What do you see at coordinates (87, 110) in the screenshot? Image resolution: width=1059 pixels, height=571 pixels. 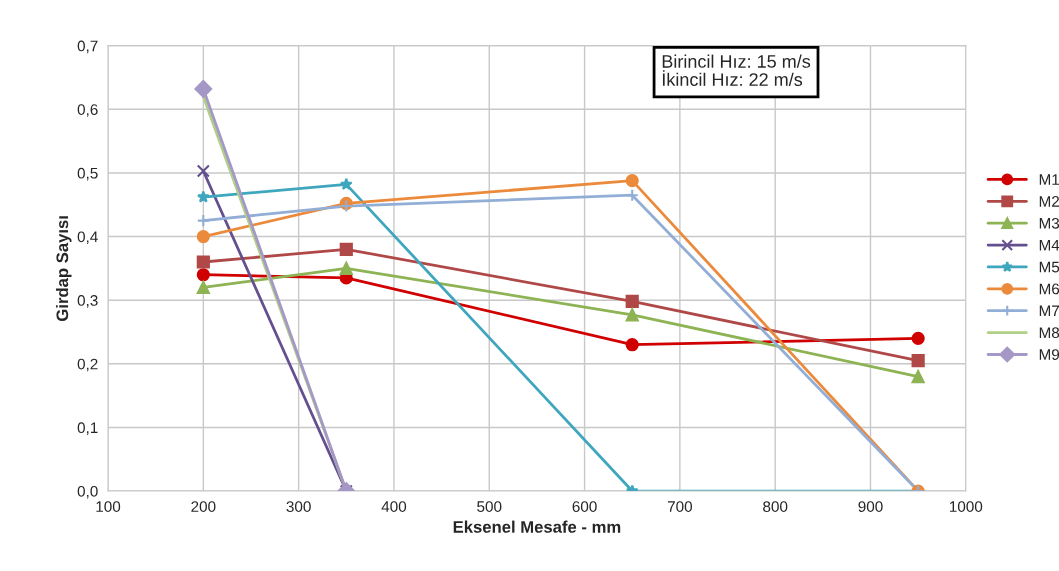 I see `y-tick-label: 0,6` at bounding box center [87, 110].